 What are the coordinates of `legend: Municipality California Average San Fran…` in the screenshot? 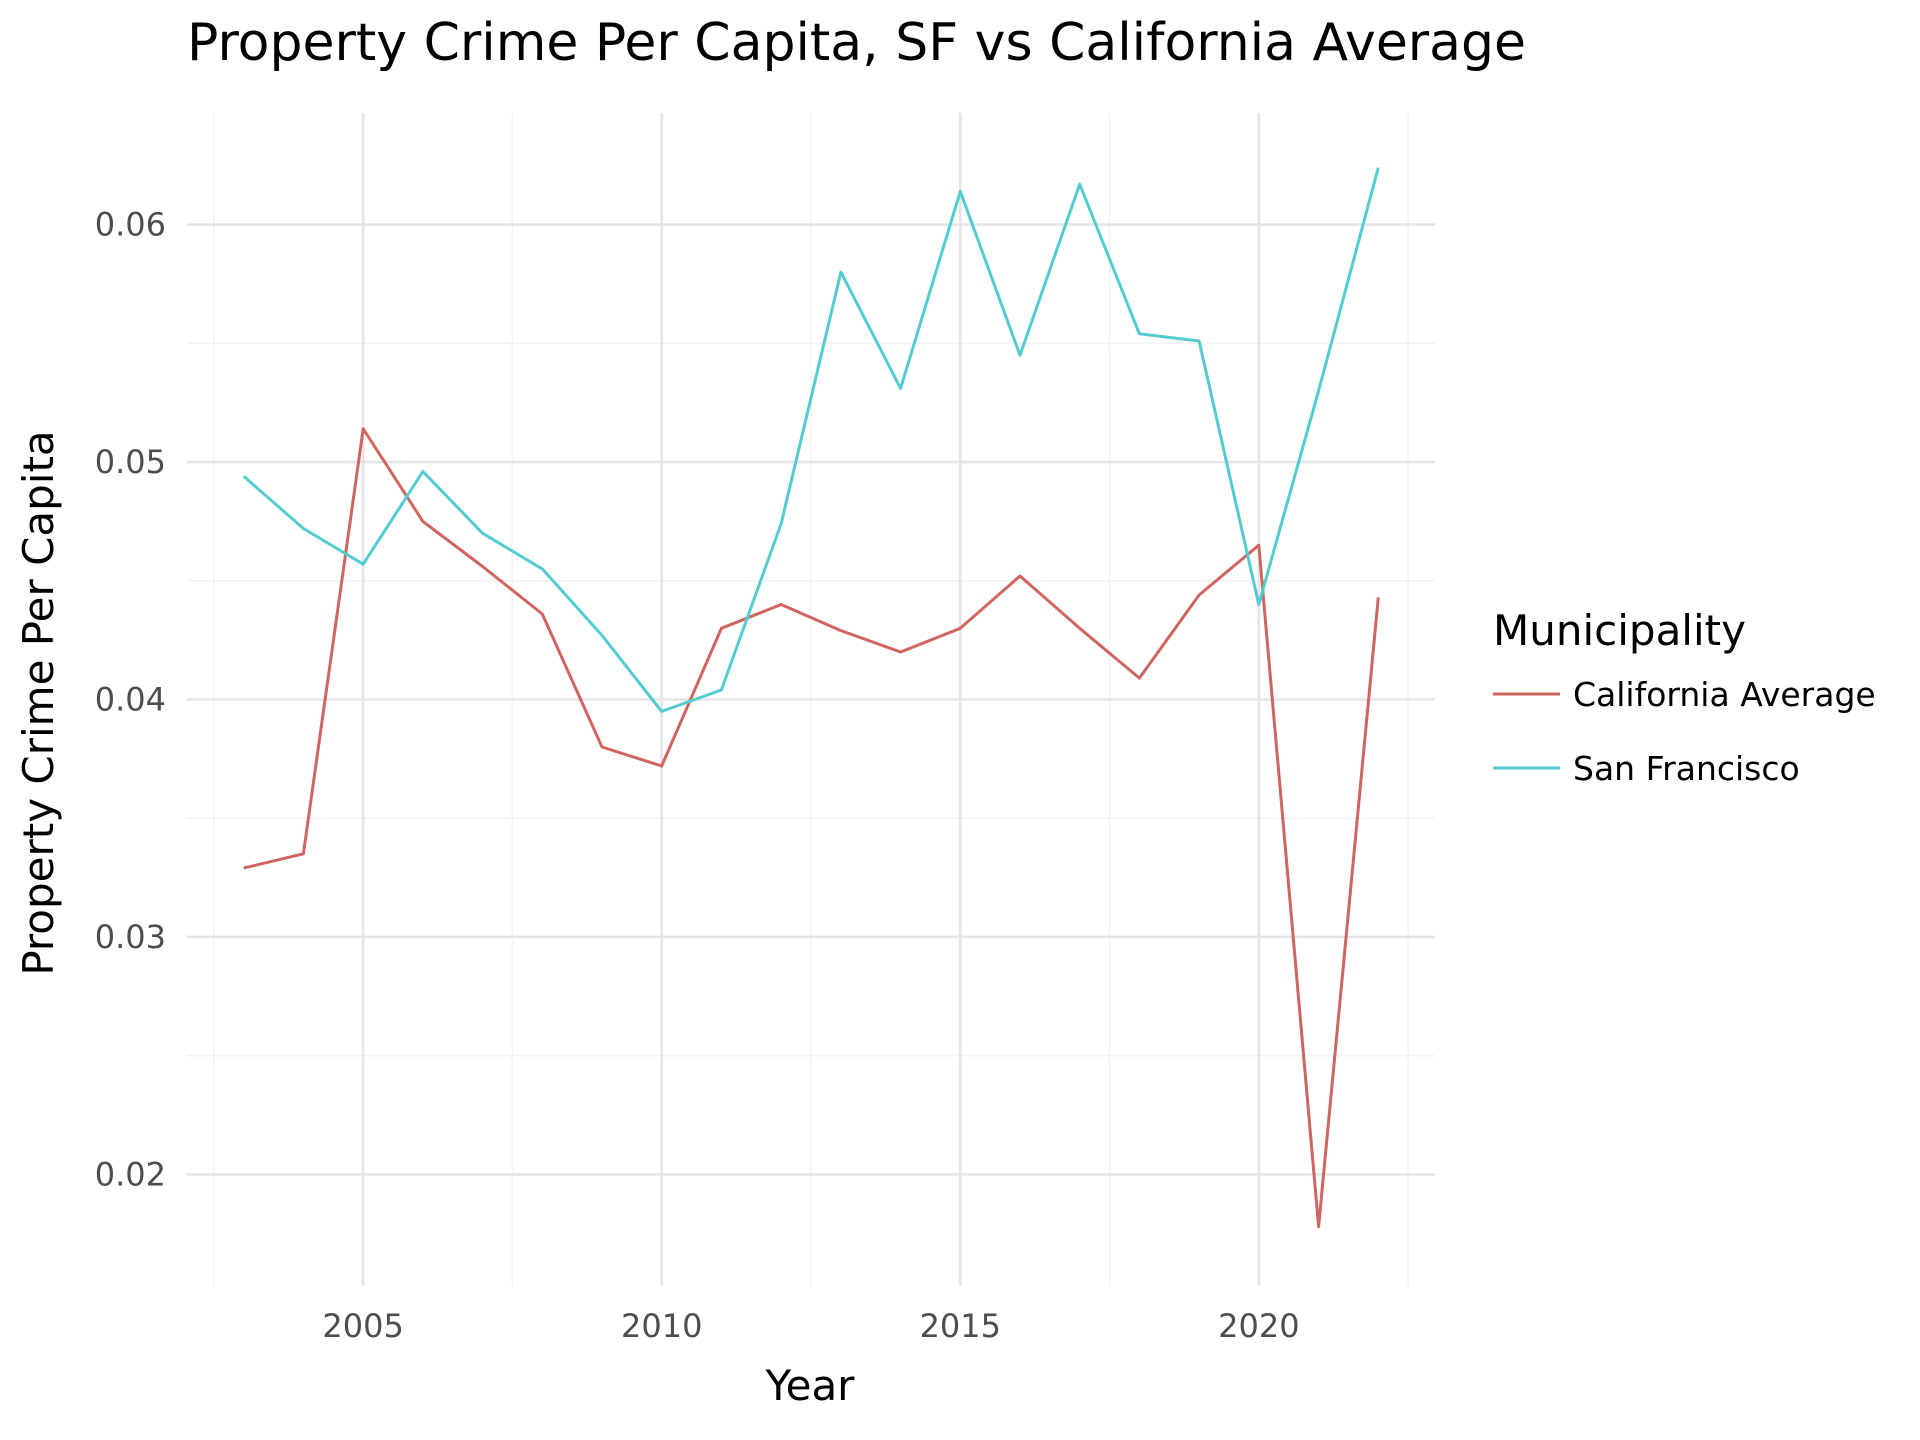 It's located at (1684, 697).